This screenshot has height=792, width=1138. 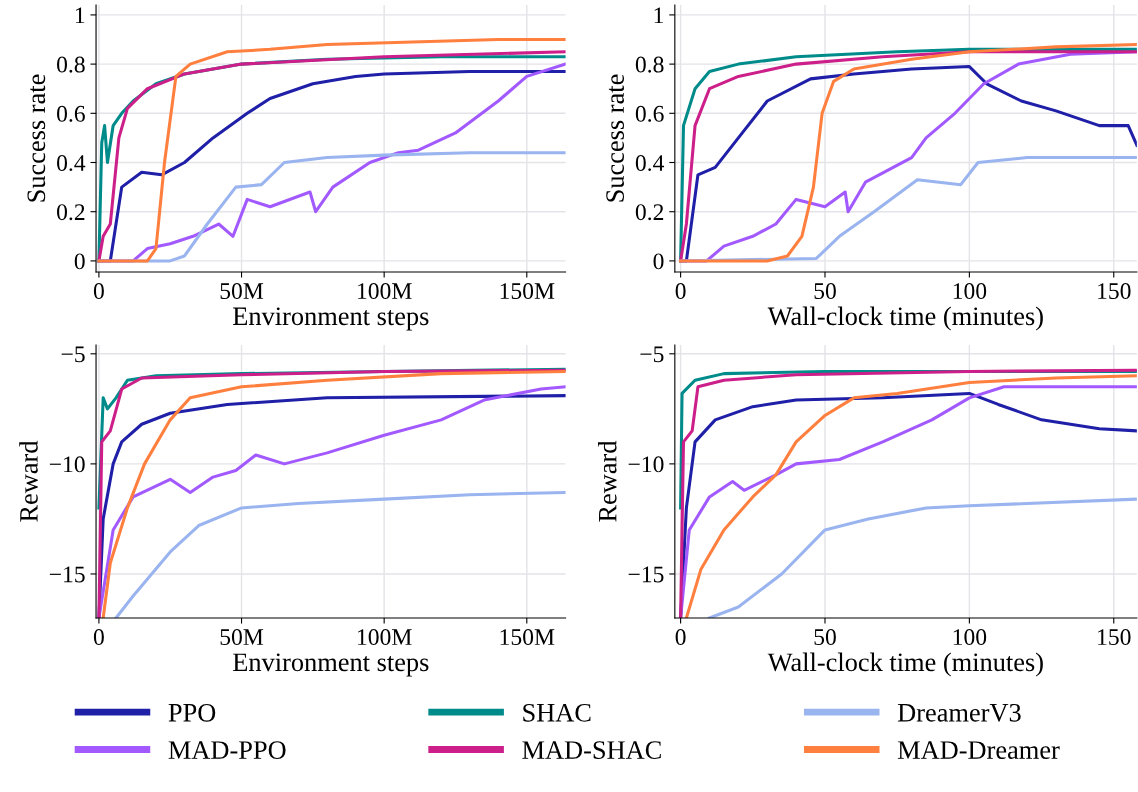 I want to click on legend-label: MAD-SHAC, so click(x=591, y=750).